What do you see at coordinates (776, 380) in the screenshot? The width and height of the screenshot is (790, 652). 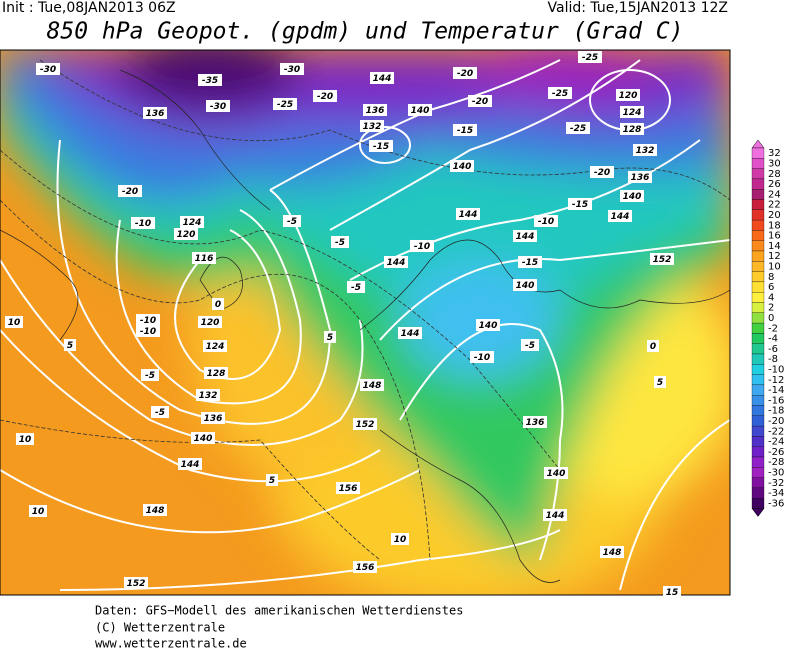 I see `legend-label: -12` at bounding box center [776, 380].